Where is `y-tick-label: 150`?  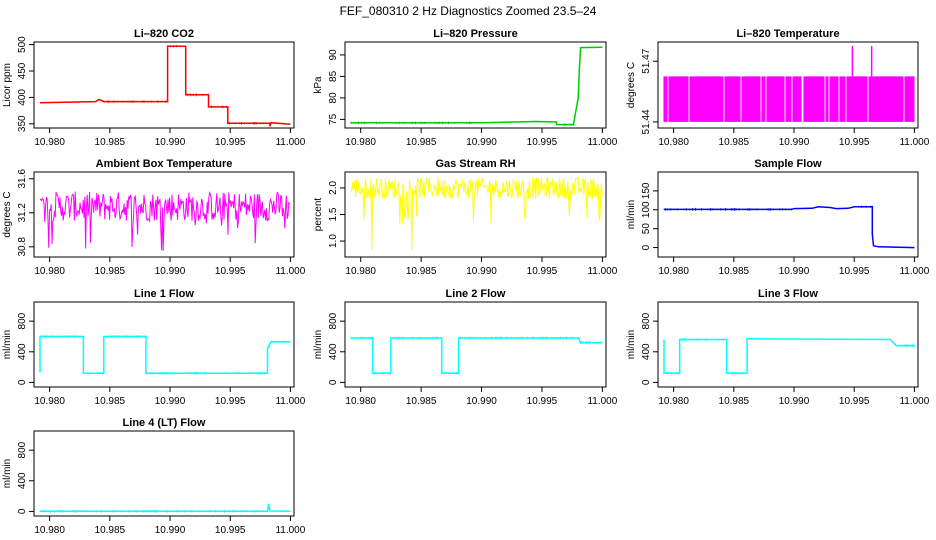
y-tick-label: 150 is located at coordinates (646, 190).